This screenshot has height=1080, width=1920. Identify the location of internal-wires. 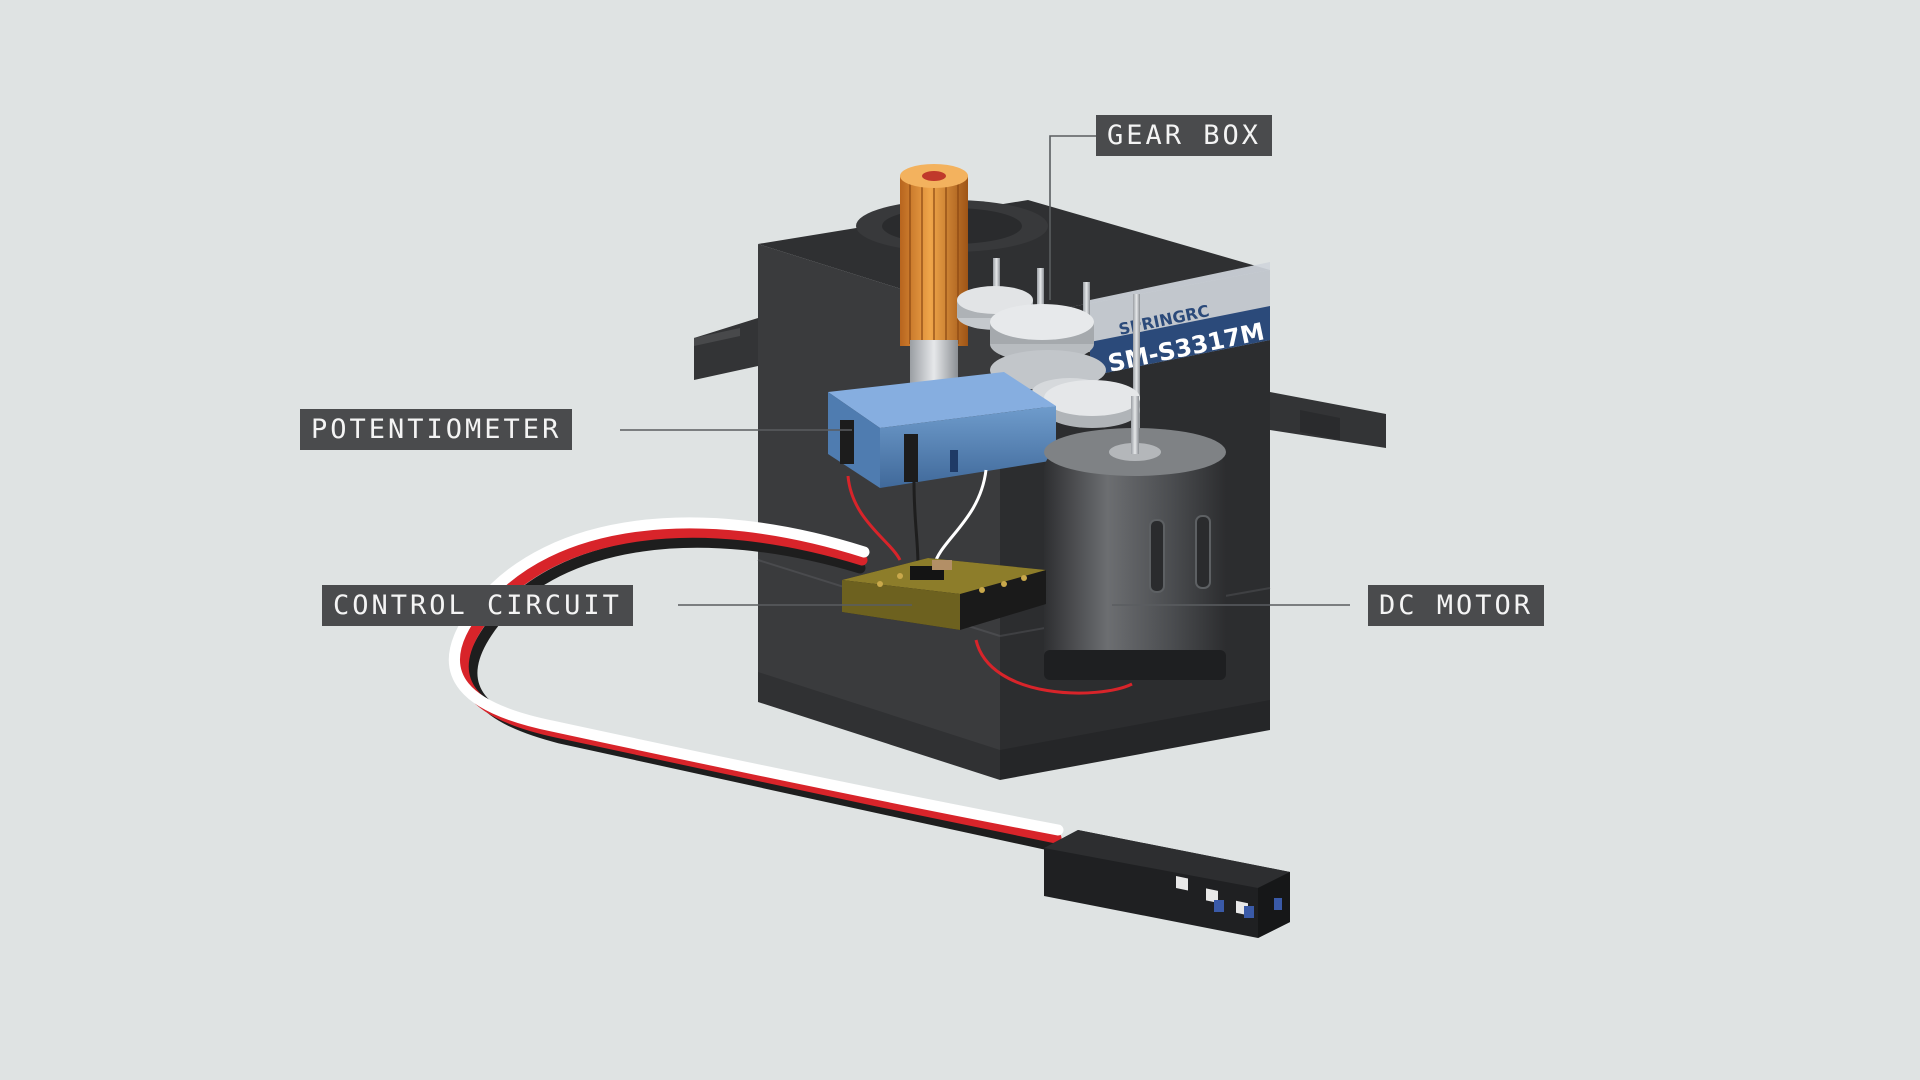
(989, 582).